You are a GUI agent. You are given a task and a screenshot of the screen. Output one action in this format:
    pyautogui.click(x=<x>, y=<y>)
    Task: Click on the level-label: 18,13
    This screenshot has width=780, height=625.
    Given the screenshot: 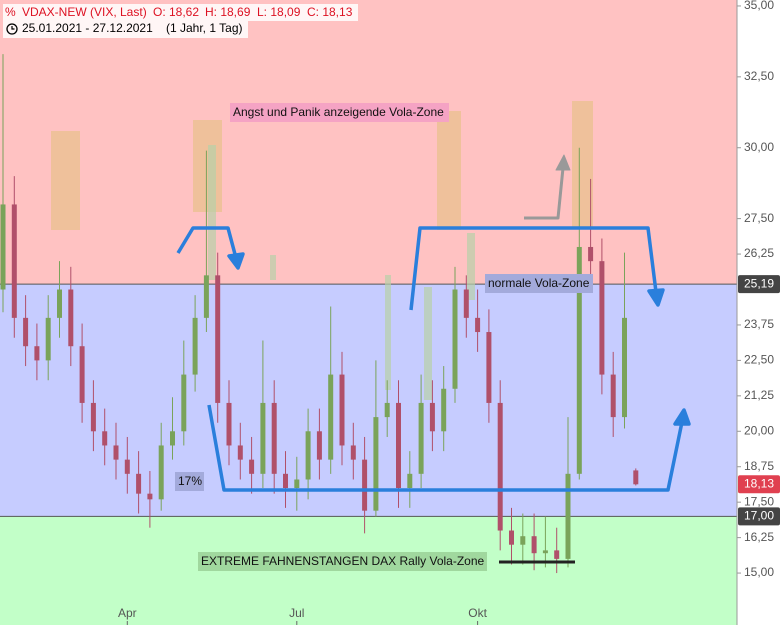 What is the action you would take?
    pyautogui.click(x=759, y=483)
    